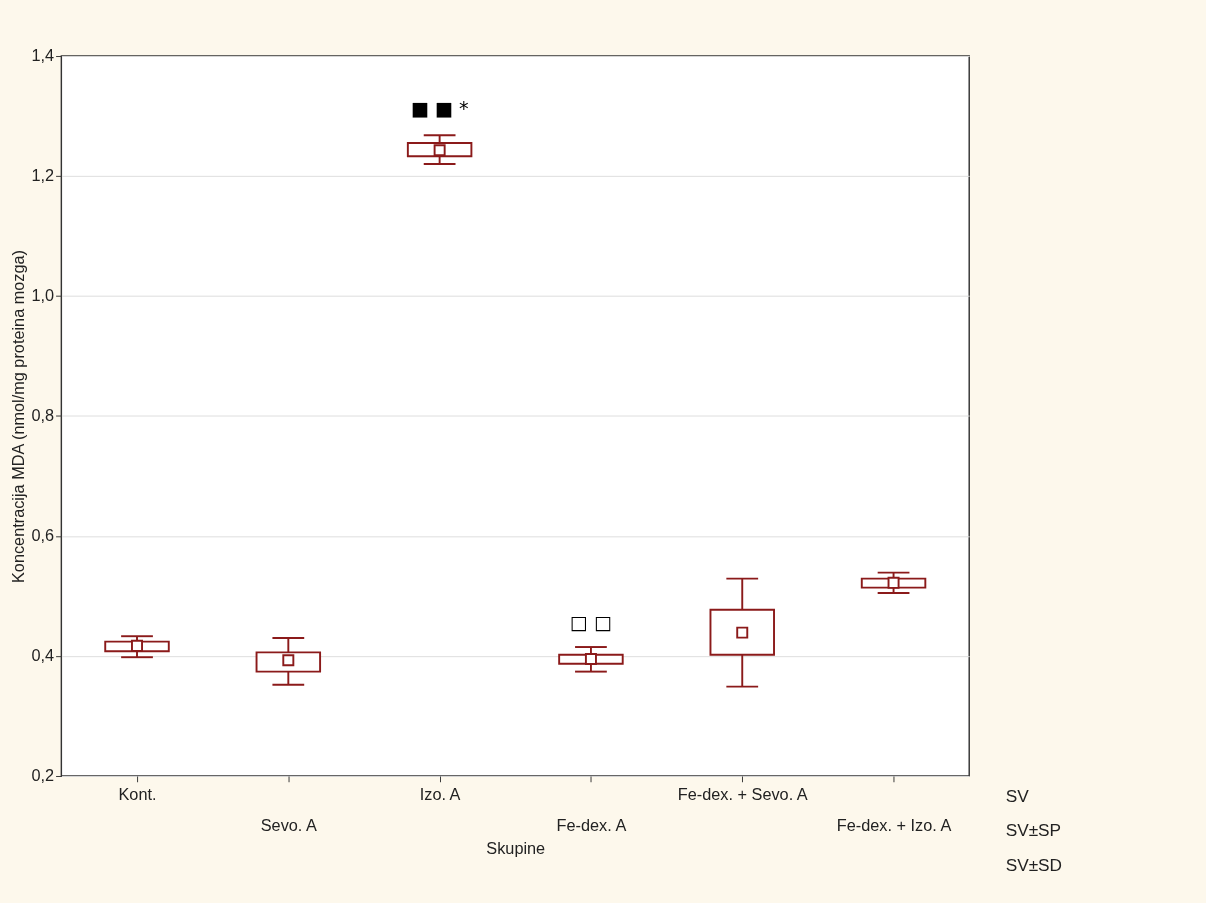  I want to click on annotation: ■ ■ *, so click(439, 108).